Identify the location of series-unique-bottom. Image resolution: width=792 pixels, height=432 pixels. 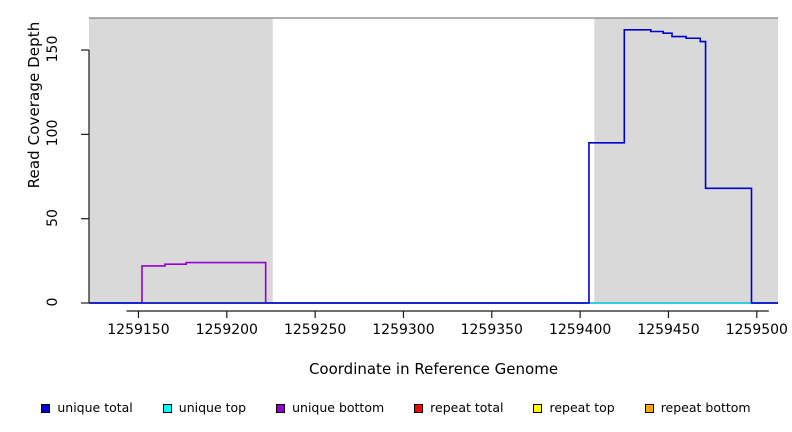
(433, 282).